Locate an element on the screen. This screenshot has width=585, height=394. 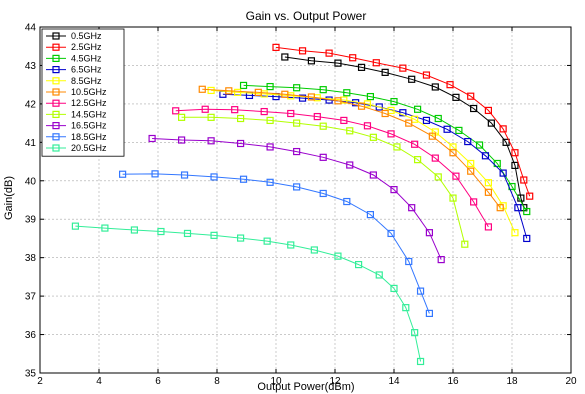
x-tick-label: 6 is located at coordinates (158, 381).